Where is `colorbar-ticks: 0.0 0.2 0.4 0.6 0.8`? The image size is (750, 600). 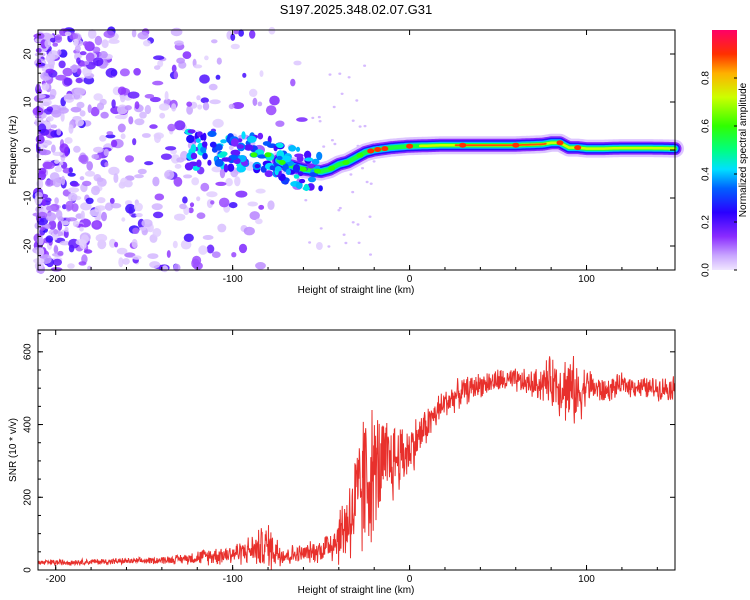 colorbar-ticks: 0.0 0.2 0.4 0.6 0.8 is located at coordinates (719, 174).